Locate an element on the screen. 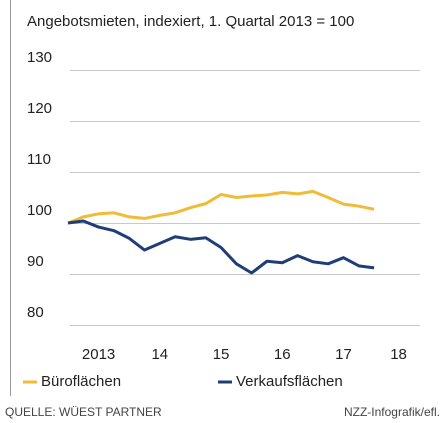 The width and height of the screenshot is (445, 423). x-tick-label: 15 is located at coordinates (221, 354).